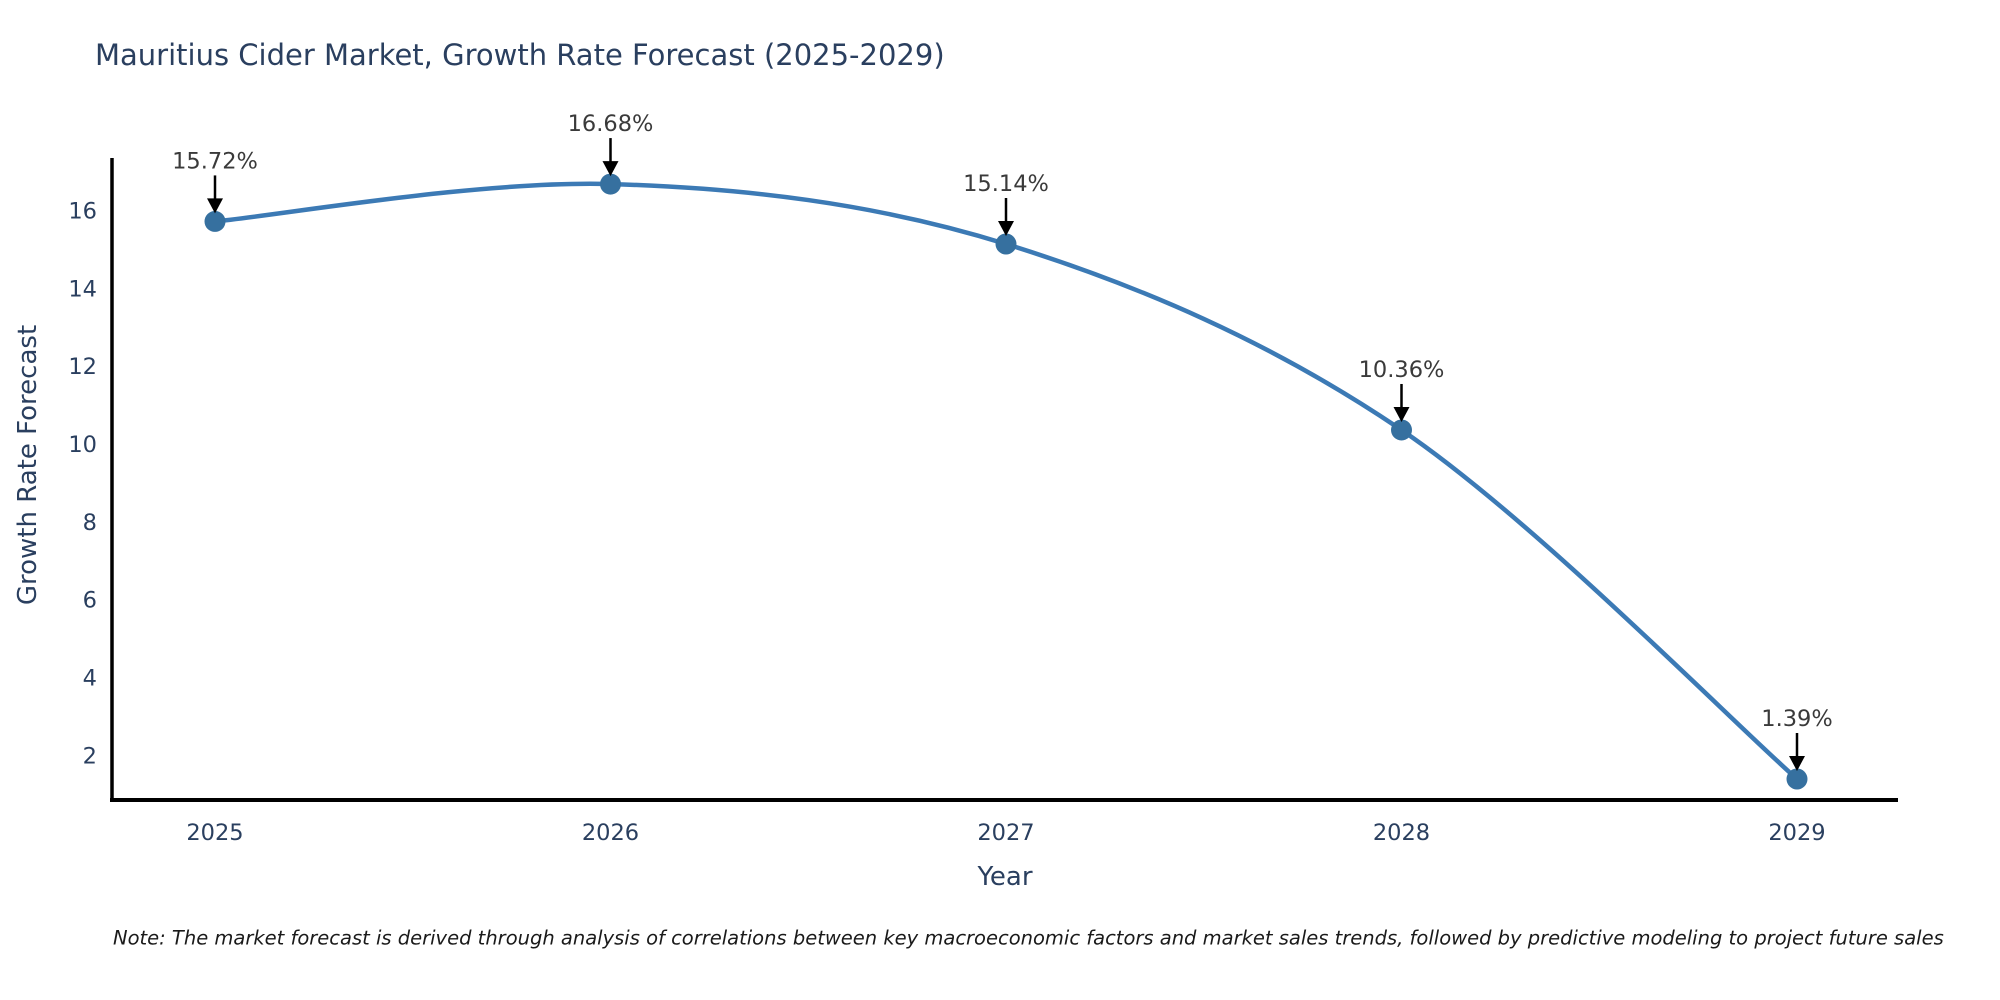 The height and width of the screenshot is (1000, 2000). I want to click on point-value-label: 15.72%, so click(215, 161).